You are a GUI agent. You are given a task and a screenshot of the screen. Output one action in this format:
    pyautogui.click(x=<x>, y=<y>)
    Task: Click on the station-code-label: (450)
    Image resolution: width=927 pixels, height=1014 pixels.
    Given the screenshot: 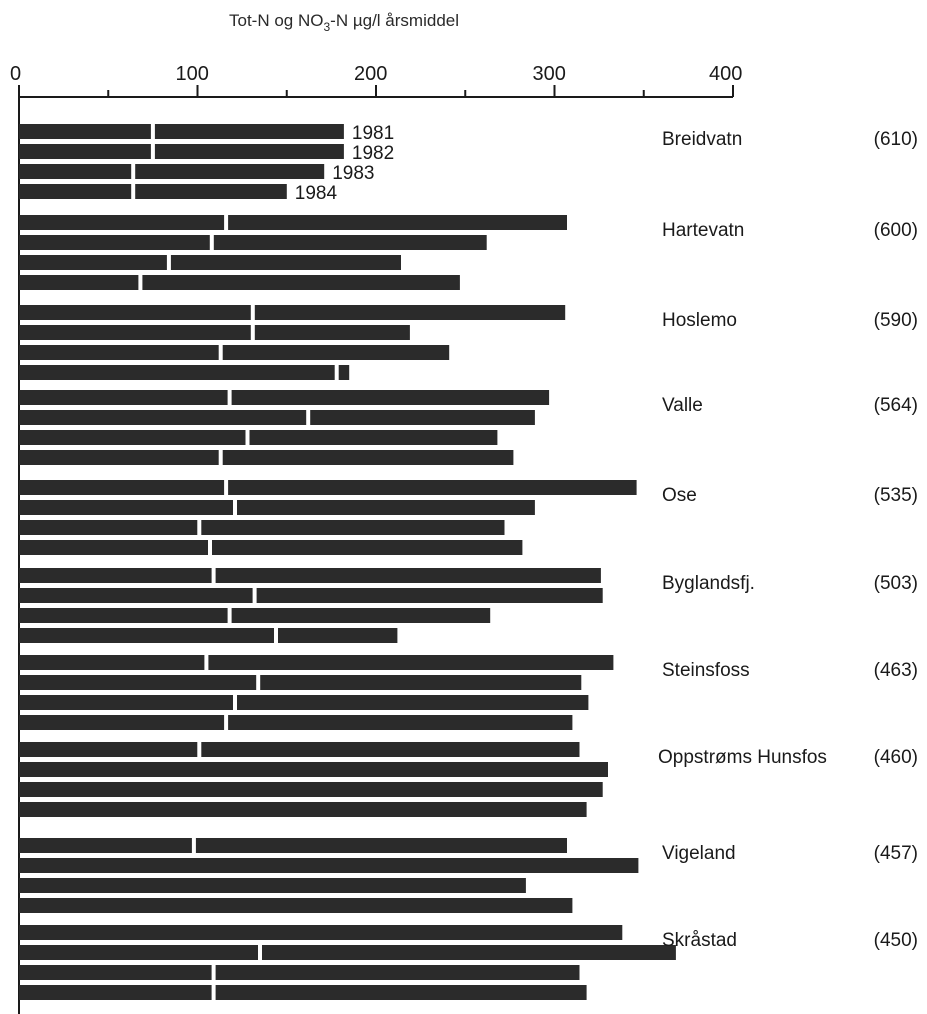 What is the action you would take?
    pyautogui.click(x=896, y=940)
    